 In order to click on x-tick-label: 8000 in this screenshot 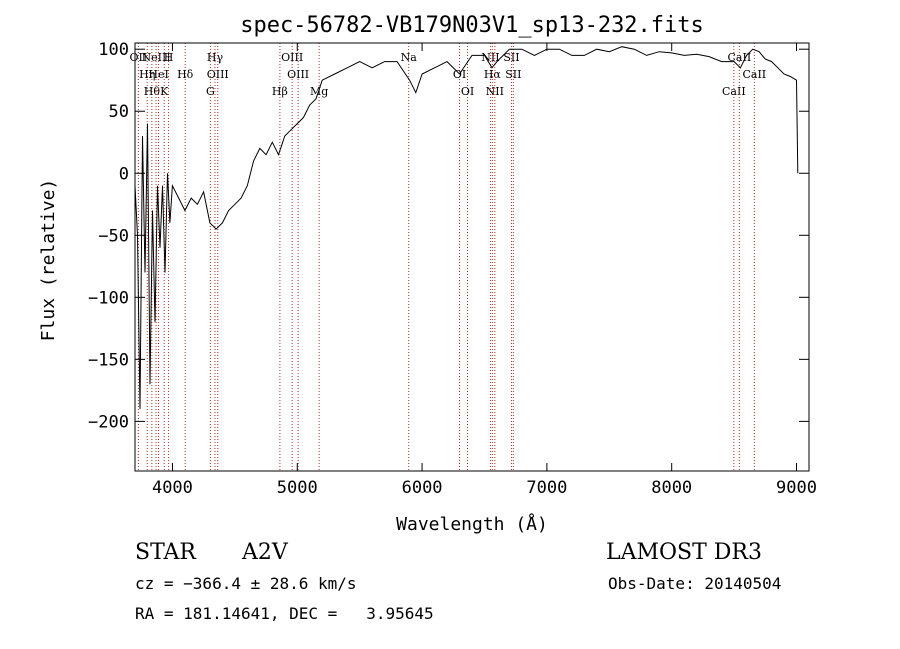, I will do `click(671, 488)`.